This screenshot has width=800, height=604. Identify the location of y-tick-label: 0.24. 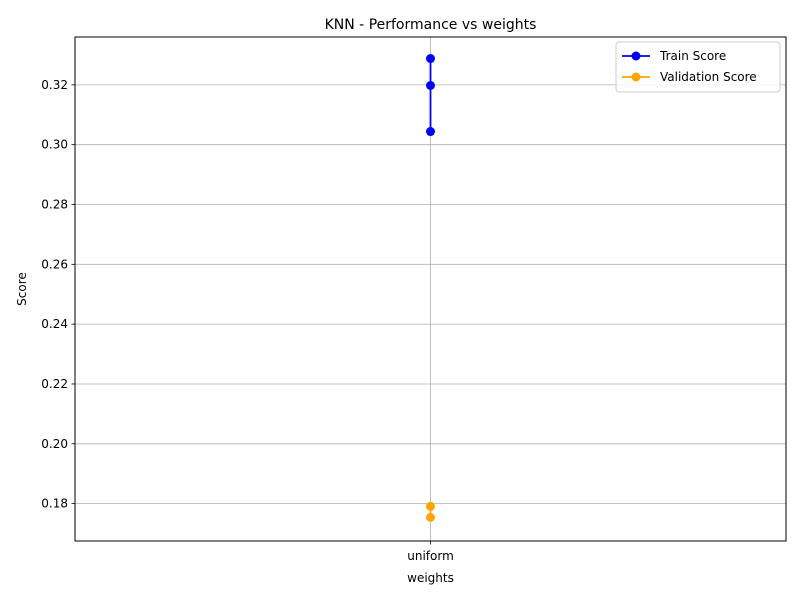
(54, 324).